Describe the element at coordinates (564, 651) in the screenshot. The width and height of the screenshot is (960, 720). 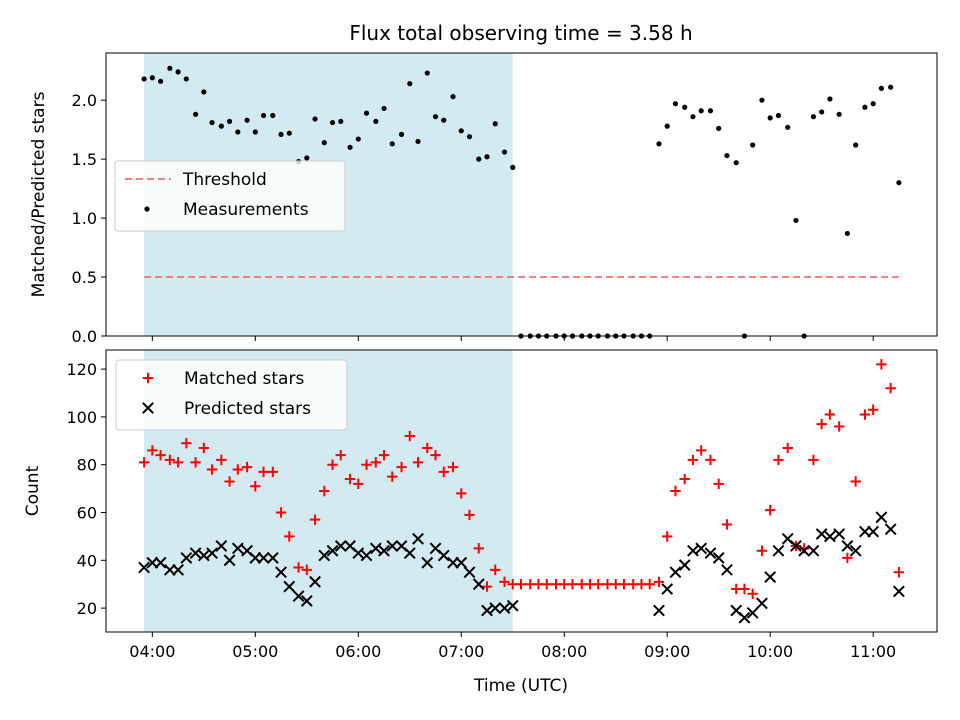
I see `x-tick-label: 08:00` at that location.